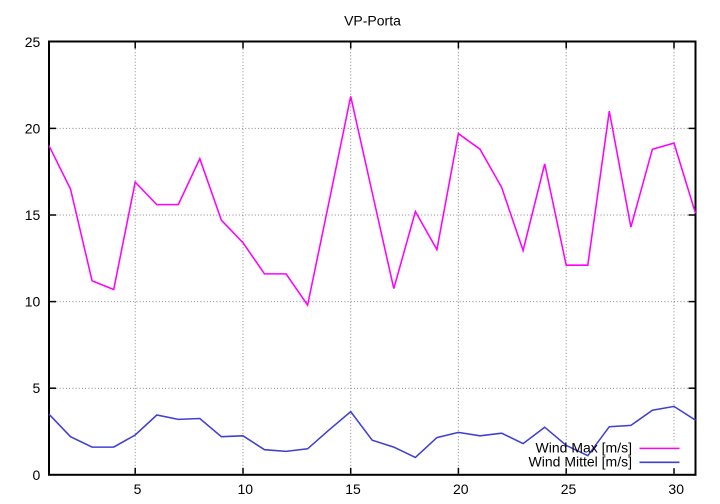 Image resolution: width=720 pixels, height=504 pixels. What do you see at coordinates (580, 462) in the screenshot?
I see `svg-text: Wind Mittel [m/s]` at bounding box center [580, 462].